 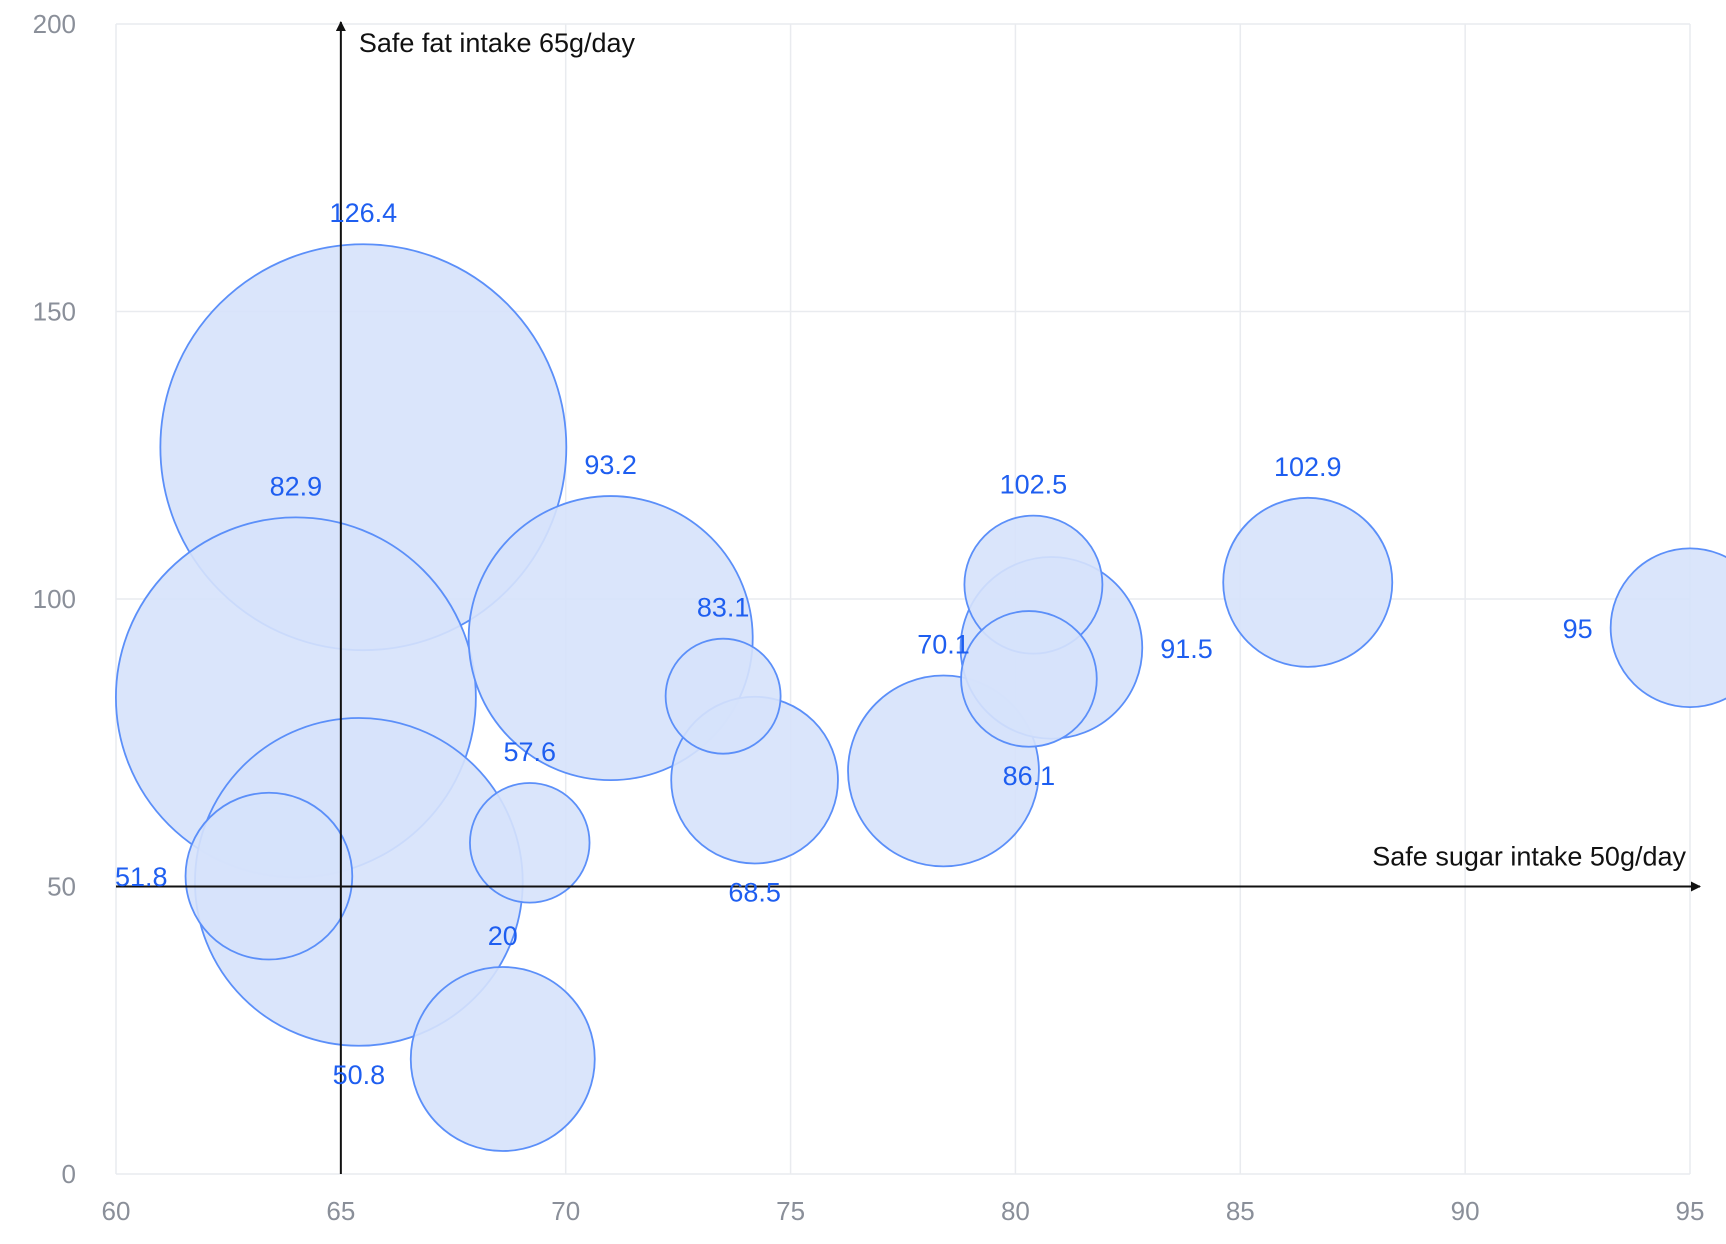 I want to click on reference-label-sugar: Safe sugar intake 50g/day, so click(x=1529, y=857).